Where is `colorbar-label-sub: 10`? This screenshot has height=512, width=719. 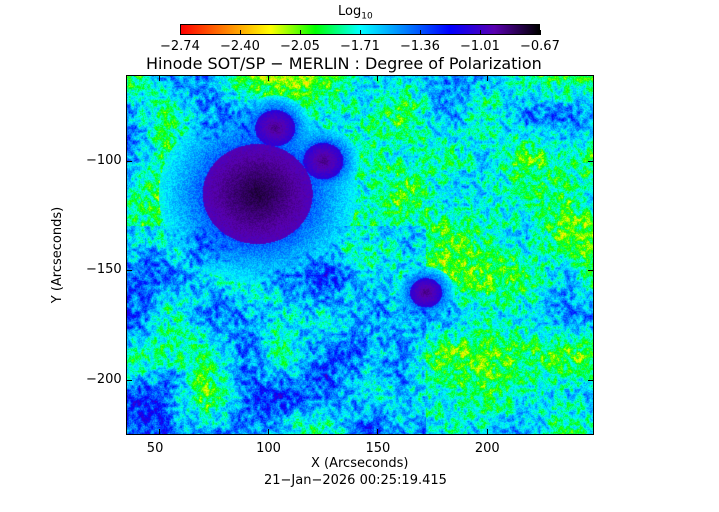
colorbar-label-sub: 10 is located at coordinates (367, 16).